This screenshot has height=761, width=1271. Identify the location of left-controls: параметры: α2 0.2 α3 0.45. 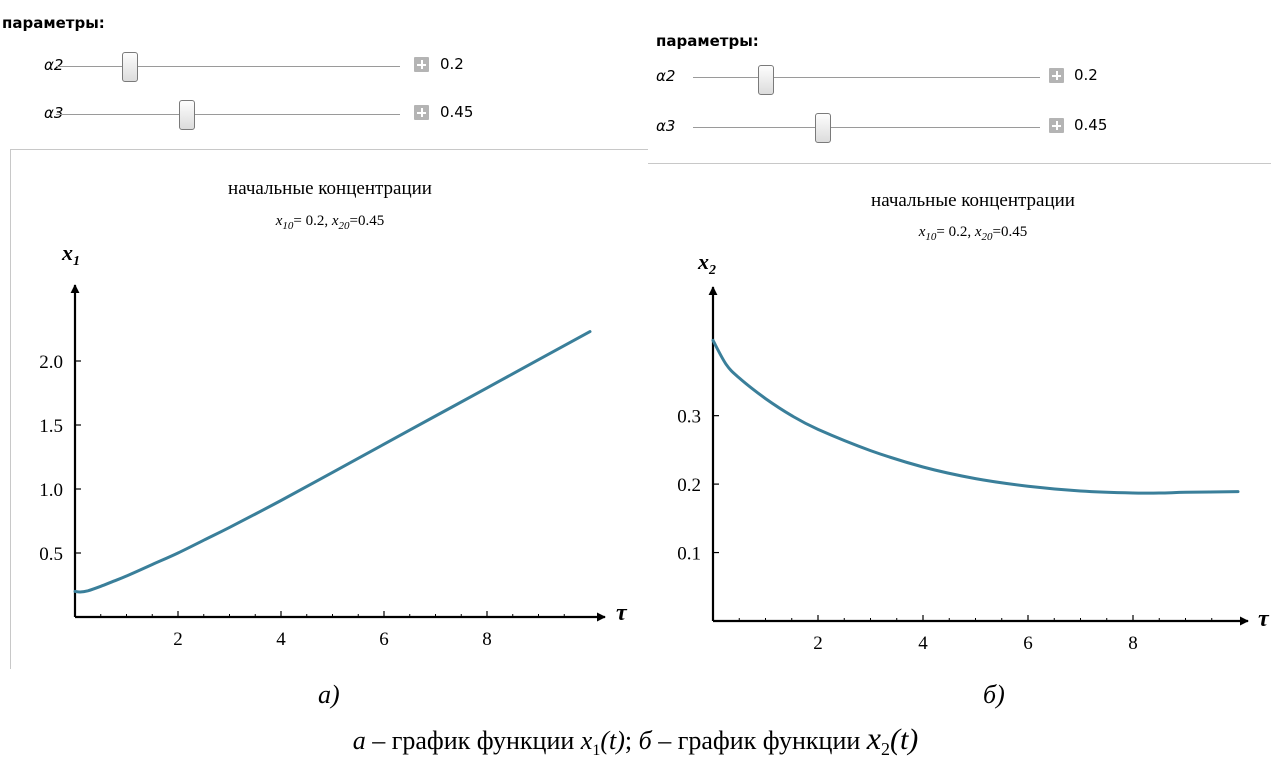
(320, 70).